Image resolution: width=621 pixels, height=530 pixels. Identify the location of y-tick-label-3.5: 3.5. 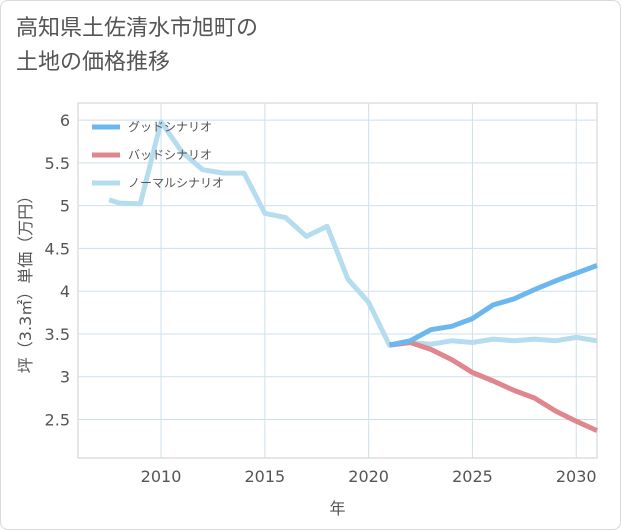
(57, 334).